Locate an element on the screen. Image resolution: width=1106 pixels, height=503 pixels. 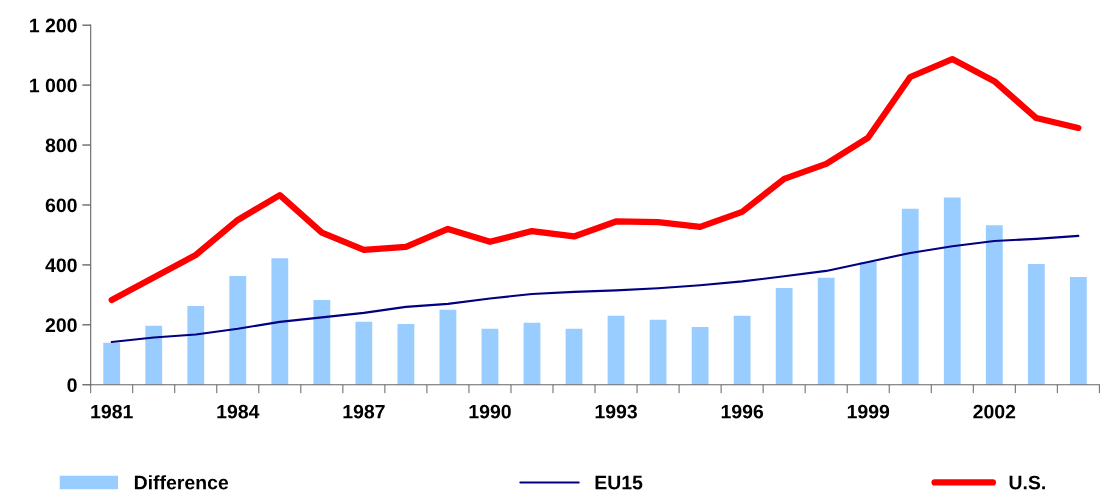
legend-label: Difference is located at coordinates (181, 482).